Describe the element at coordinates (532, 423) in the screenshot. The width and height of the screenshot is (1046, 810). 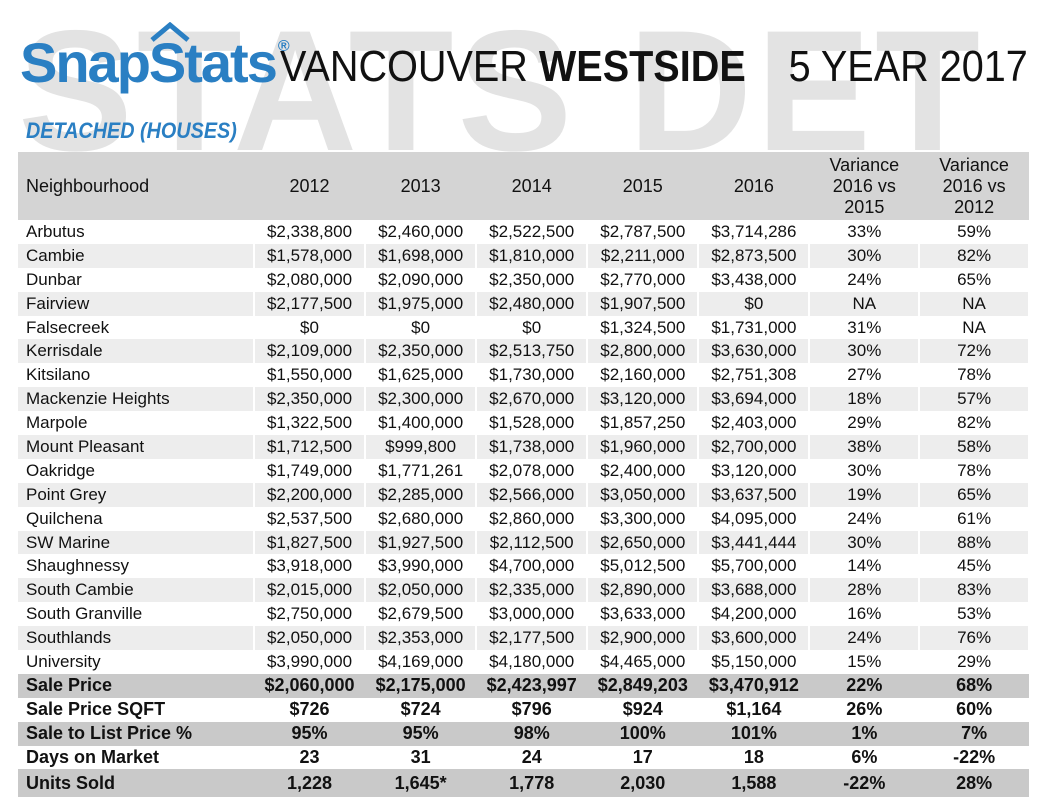
I see `table-cell: $1,528,000` at that location.